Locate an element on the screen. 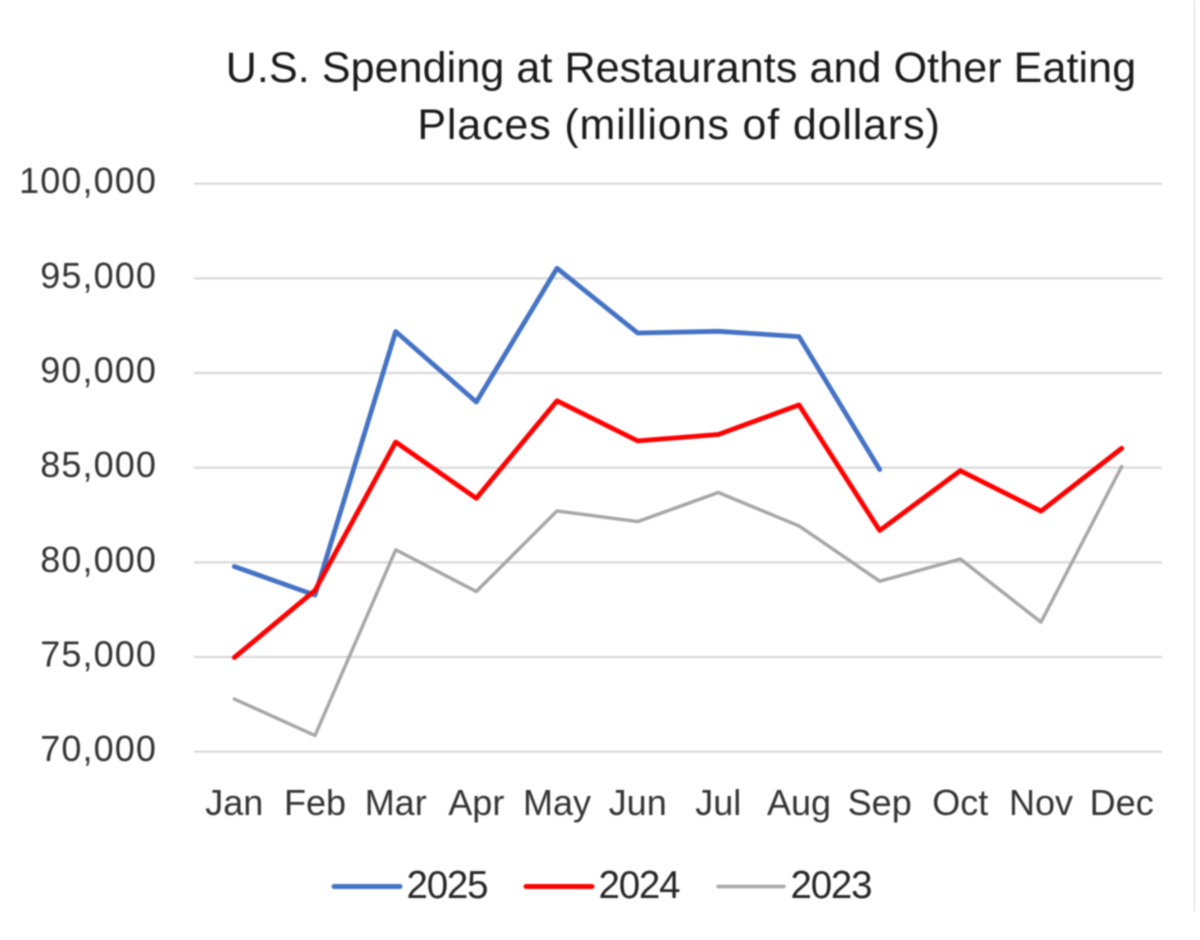  svg-text: 90,000 is located at coordinates (98, 370).